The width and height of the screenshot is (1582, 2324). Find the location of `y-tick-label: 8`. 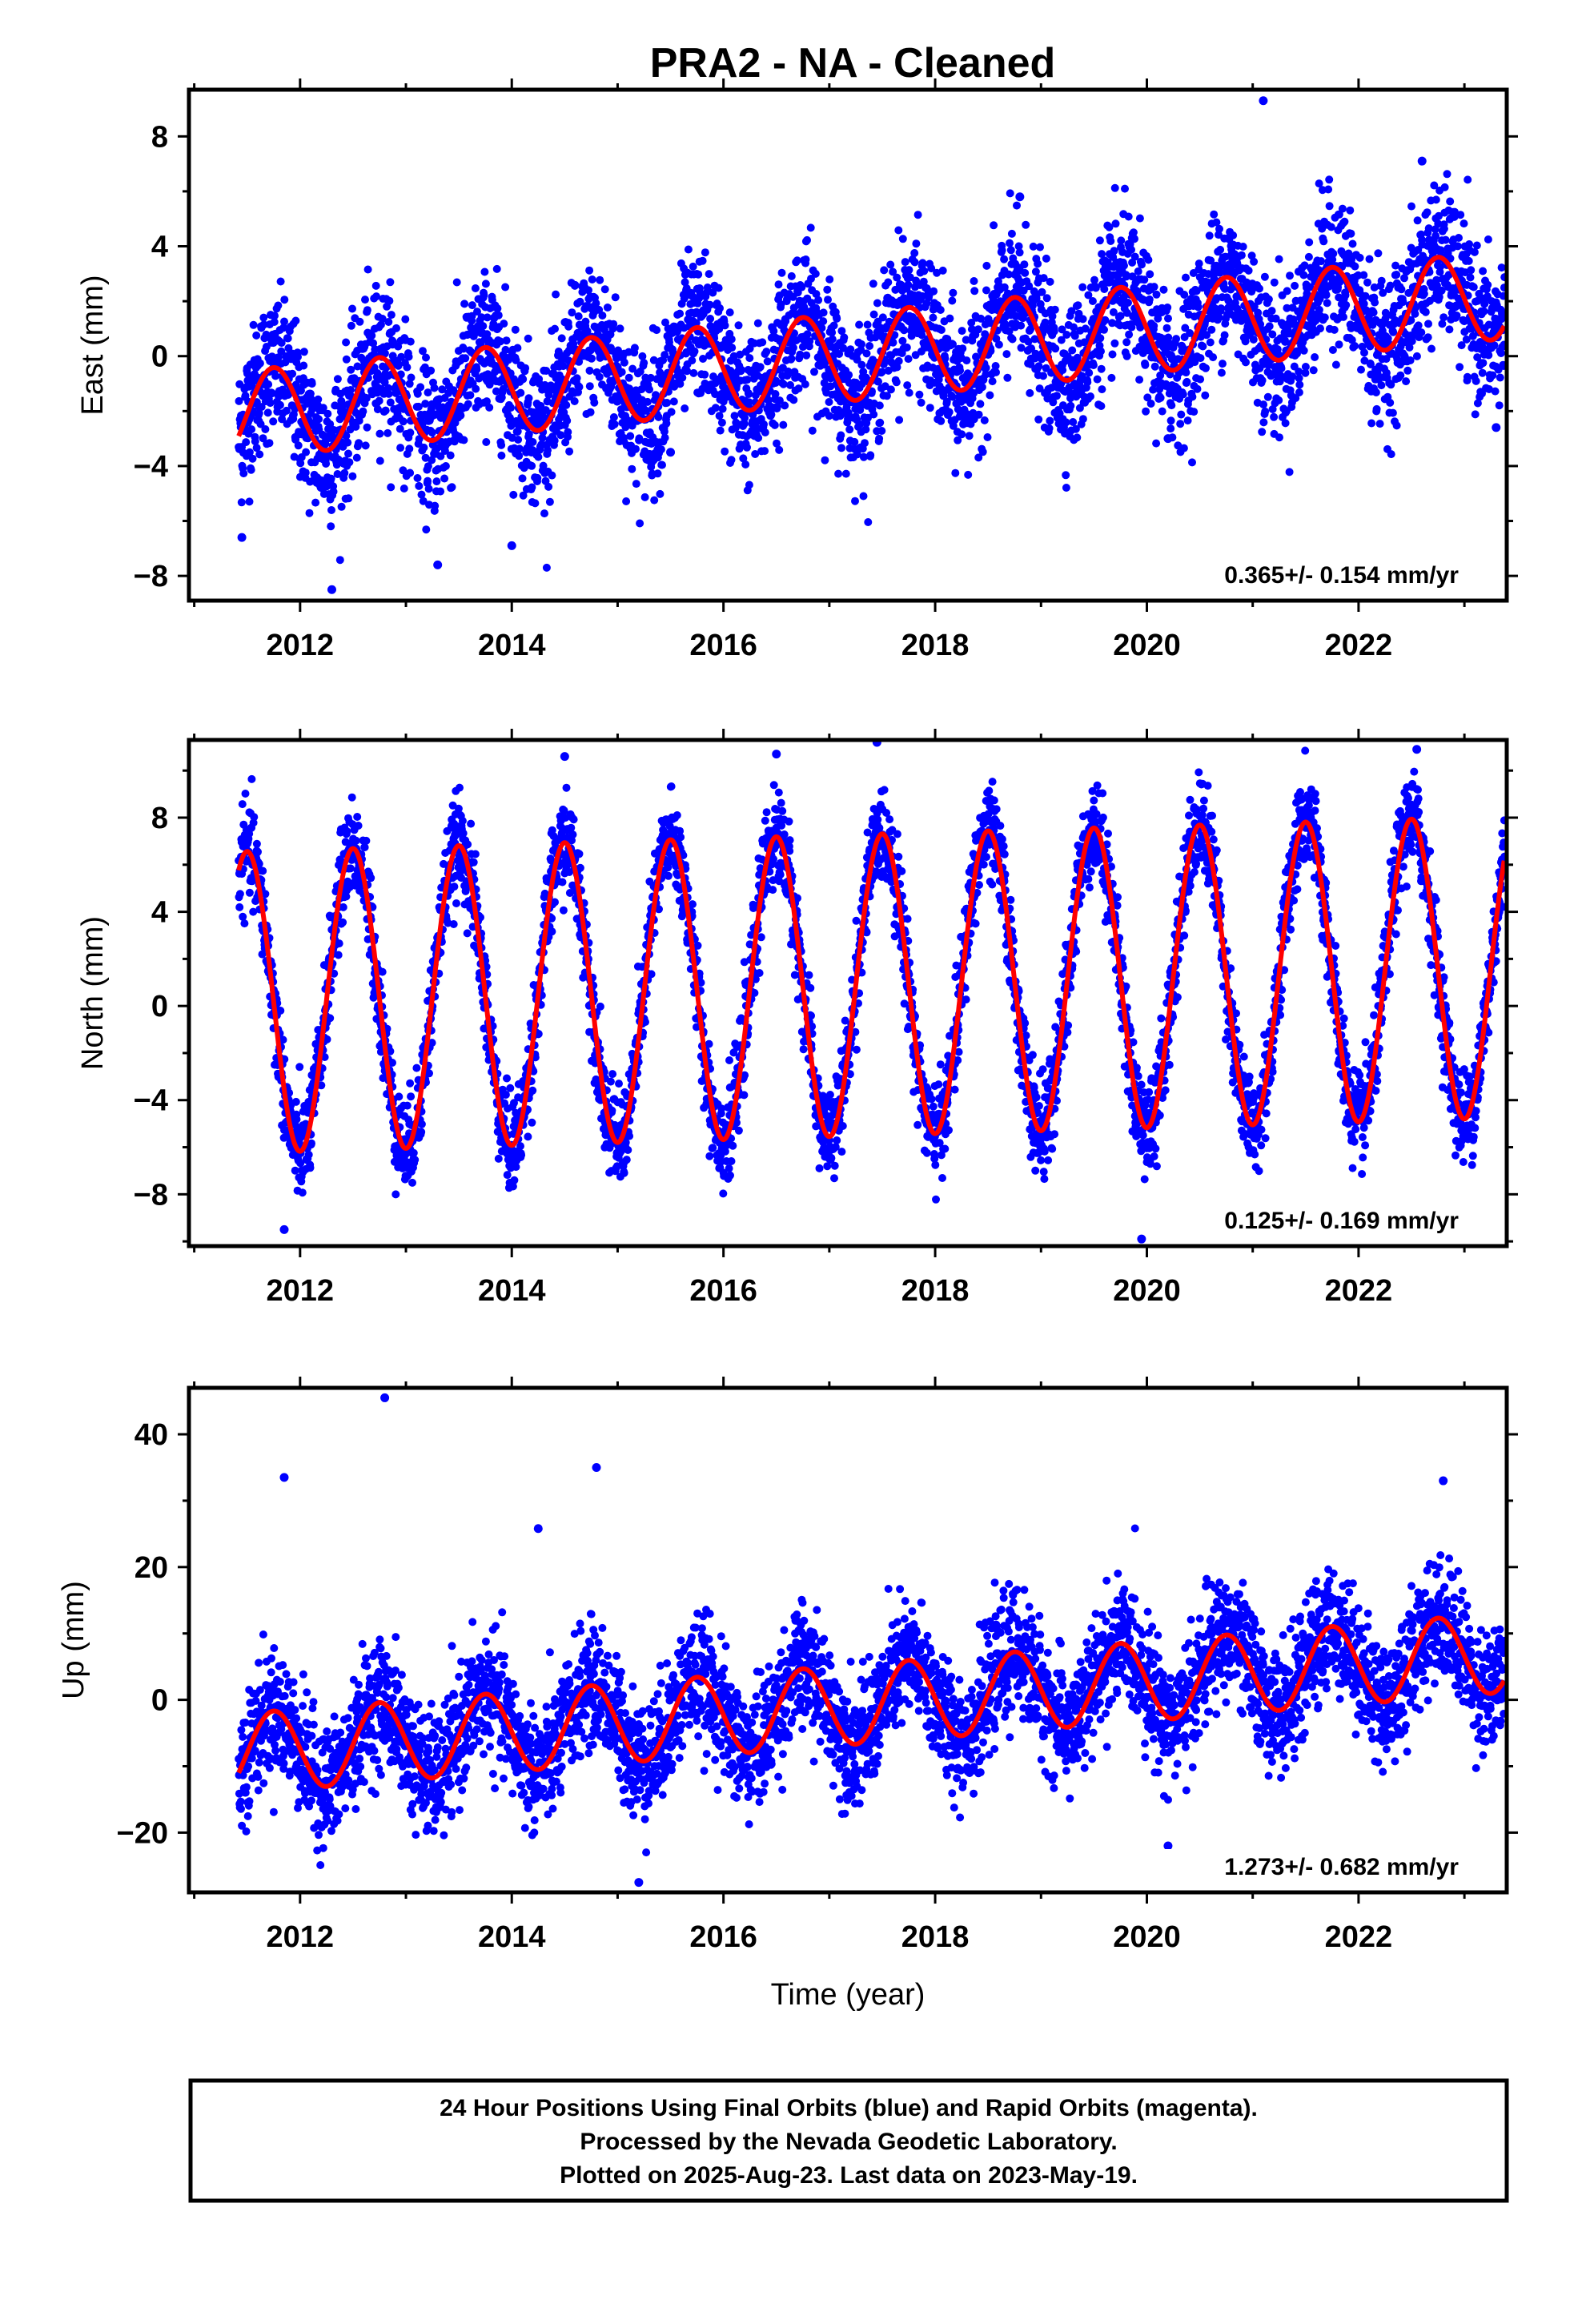

y-tick-label: 8 is located at coordinates (159, 137).